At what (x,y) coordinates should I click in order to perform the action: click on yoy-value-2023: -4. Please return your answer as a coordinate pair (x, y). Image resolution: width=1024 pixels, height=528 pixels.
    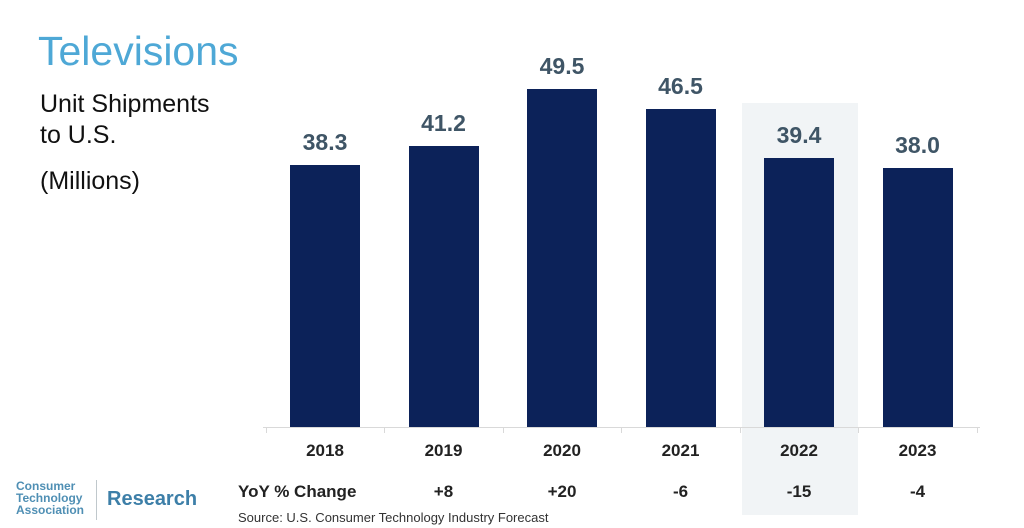
    Looking at the image, I should click on (917, 491).